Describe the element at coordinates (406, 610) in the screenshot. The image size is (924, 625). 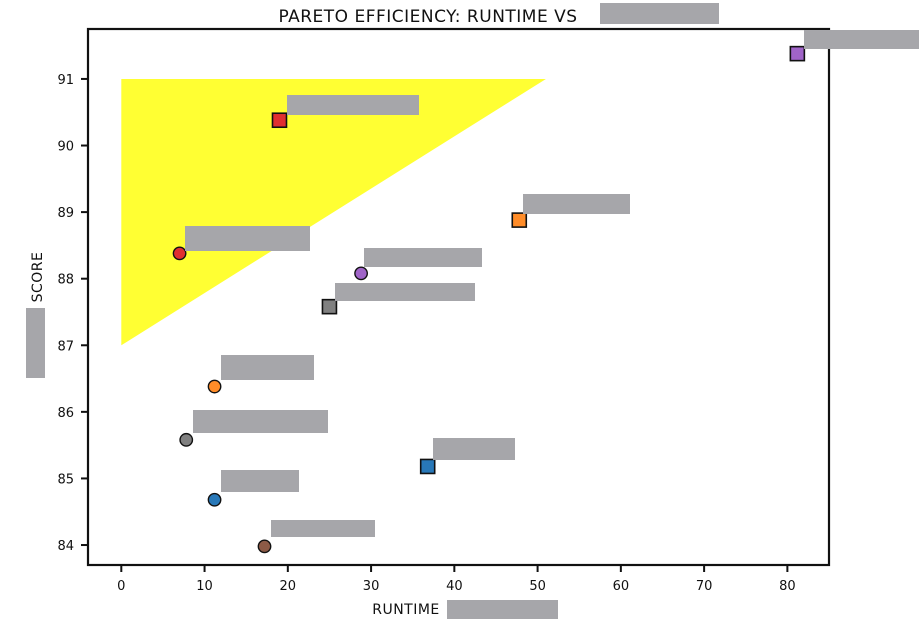
I see `x-axis-label: RUNTIME` at that location.